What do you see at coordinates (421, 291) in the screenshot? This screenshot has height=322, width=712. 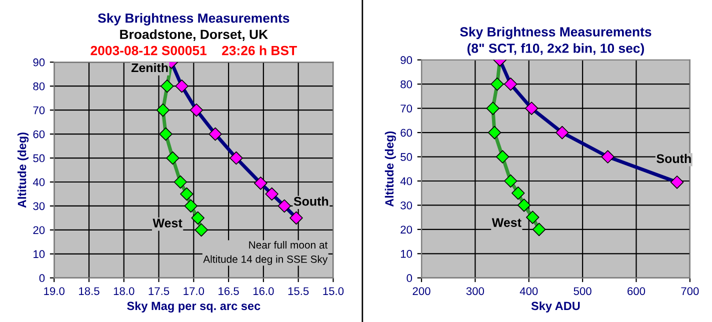 I see `x-tick-label: 200` at bounding box center [421, 291].